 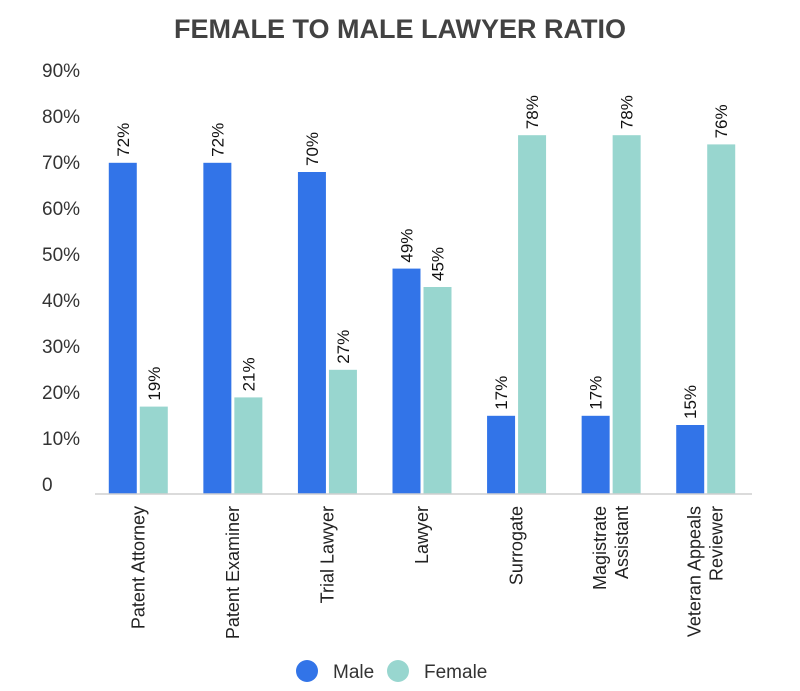 I want to click on data-label: 19%, so click(x=154, y=384).